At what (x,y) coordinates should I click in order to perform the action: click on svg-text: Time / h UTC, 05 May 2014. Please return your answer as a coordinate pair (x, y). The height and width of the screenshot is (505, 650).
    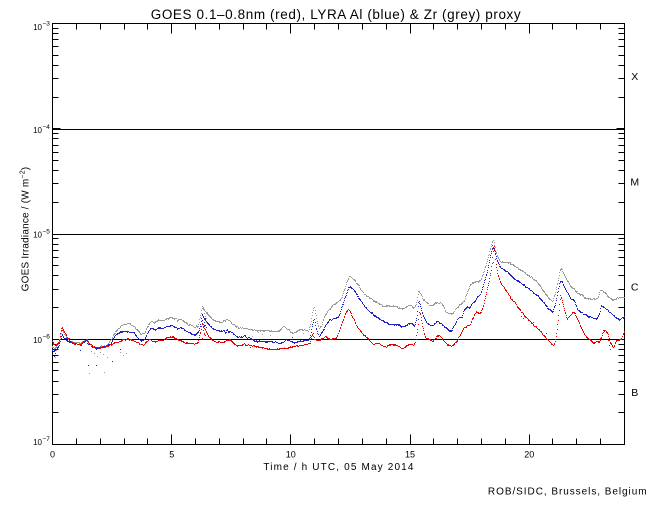
    Looking at the image, I should click on (338, 467).